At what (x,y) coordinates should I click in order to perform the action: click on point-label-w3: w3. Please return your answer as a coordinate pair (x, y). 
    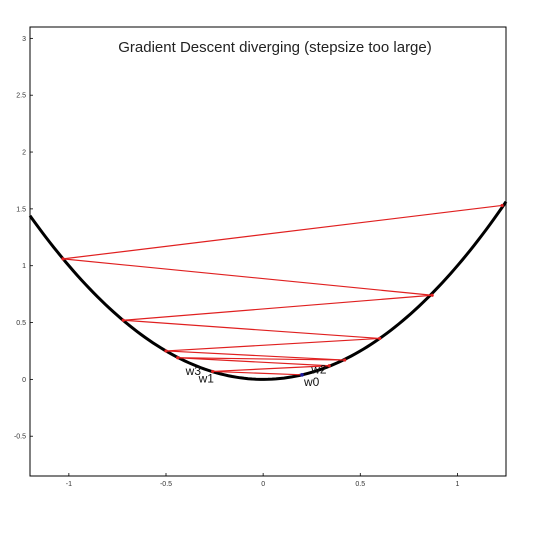
    Looking at the image, I should click on (193, 371).